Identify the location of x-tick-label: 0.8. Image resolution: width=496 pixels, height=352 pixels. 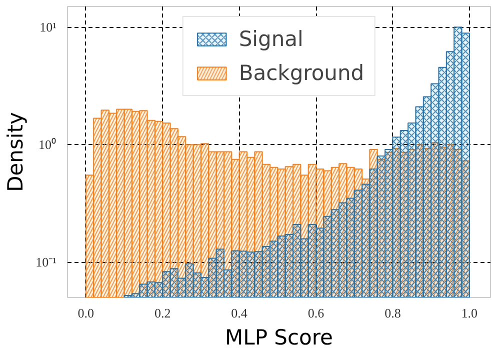
(392, 313).